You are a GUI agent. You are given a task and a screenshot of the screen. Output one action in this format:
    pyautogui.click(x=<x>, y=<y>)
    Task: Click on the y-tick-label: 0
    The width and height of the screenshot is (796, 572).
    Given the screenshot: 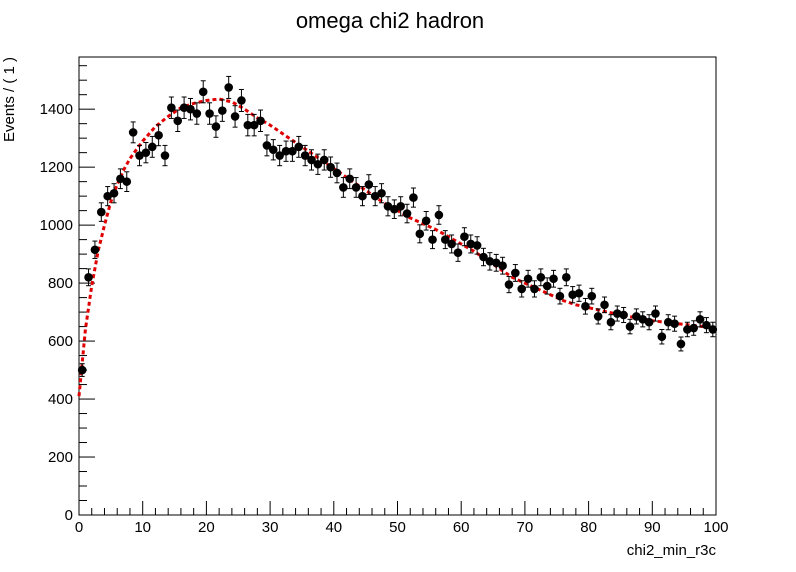 What is the action you would take?
    pyautogui.click(x=69, y=515)
    